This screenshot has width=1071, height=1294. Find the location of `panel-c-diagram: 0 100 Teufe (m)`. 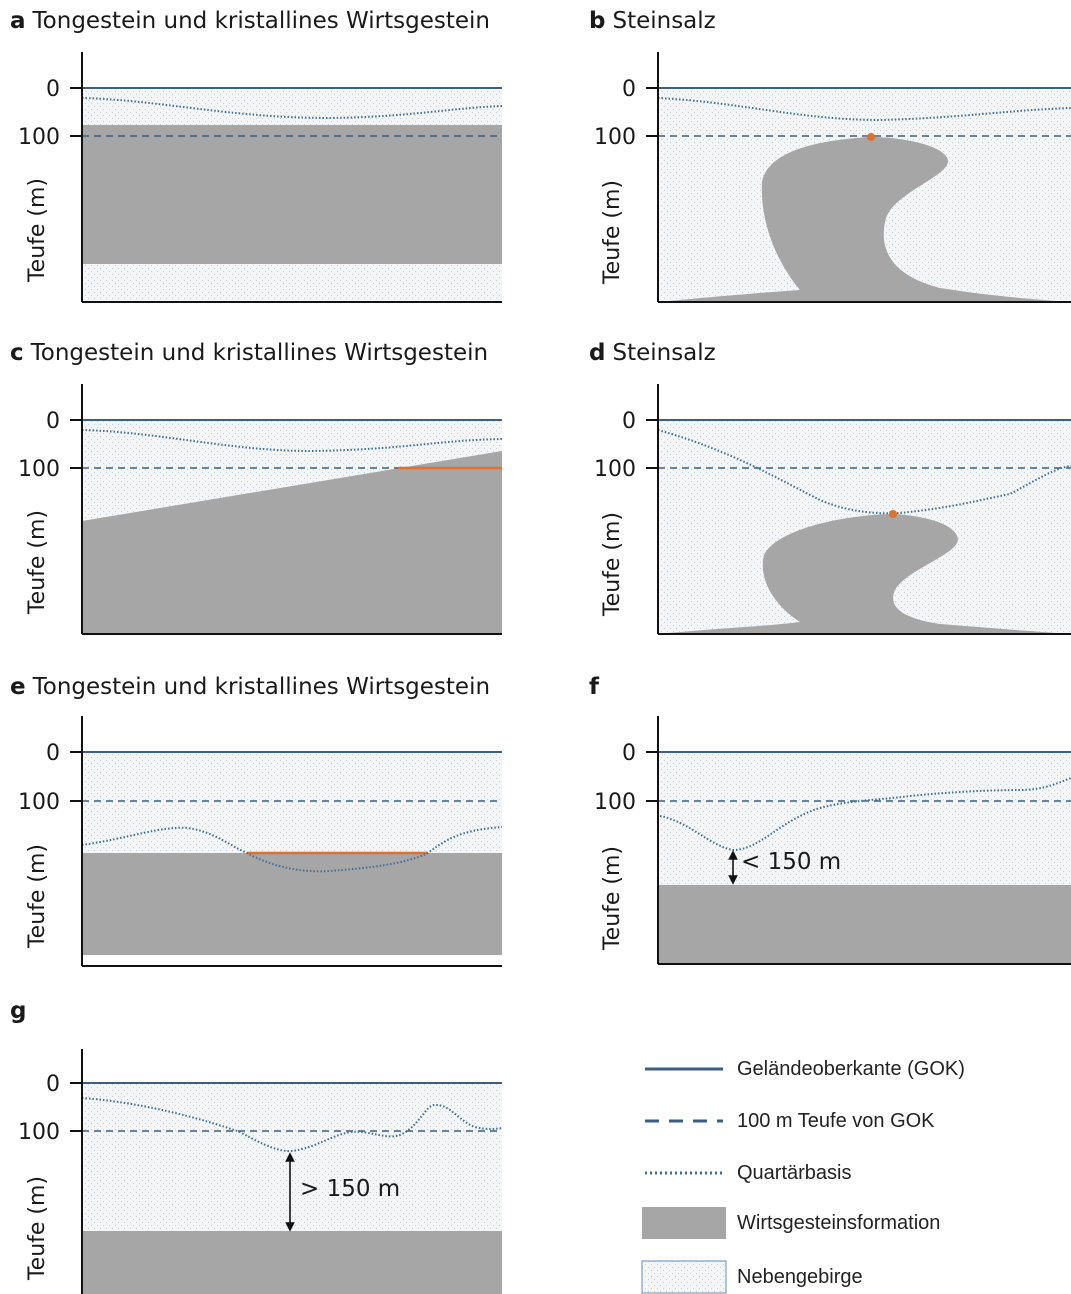

panel-c-diagram: 0 100 Teufe (m) is located at coordinates (260, 509).